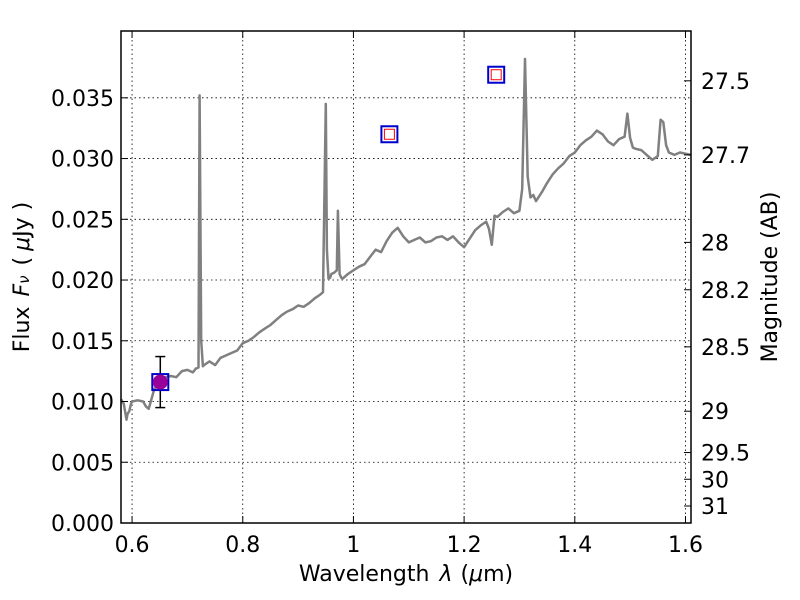 The image size is (800, 600). What do you see at coordinates (82, 403) in the screenshot?
I see `y-tick-label: 0.010` at bounding box center [82, 403].